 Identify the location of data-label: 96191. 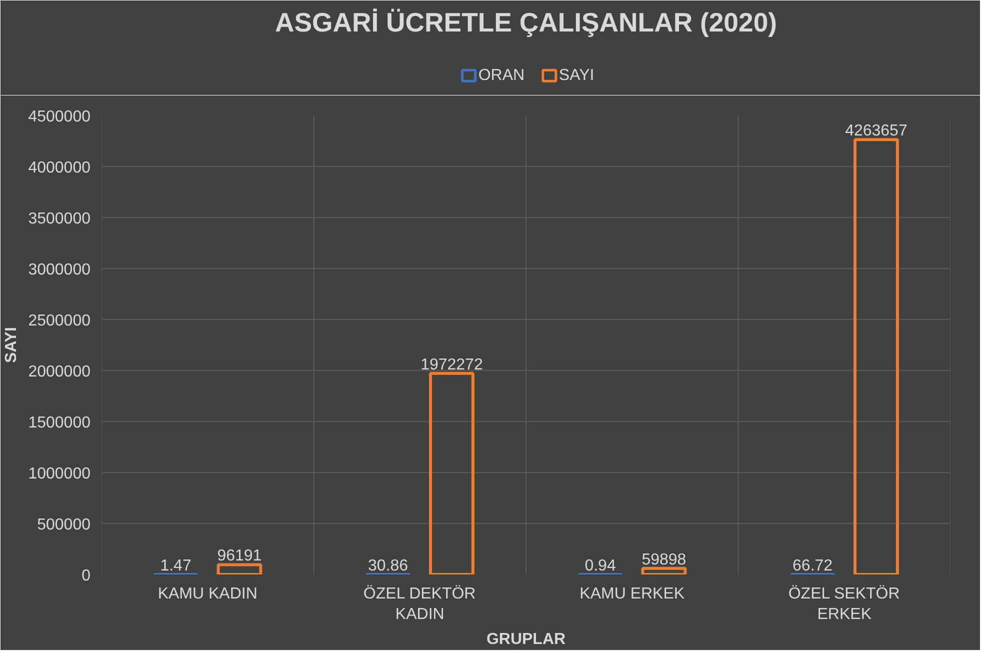
(239, 556).